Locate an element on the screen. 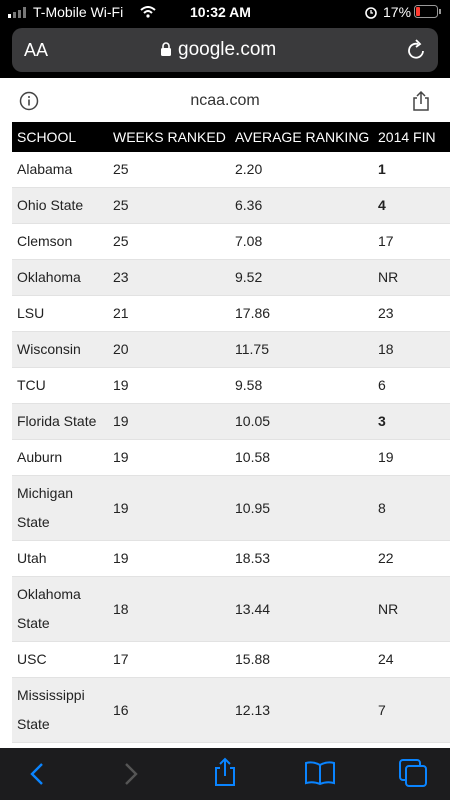 The image size is (450, 800). tabs-button is located at coordinates (414, 773).